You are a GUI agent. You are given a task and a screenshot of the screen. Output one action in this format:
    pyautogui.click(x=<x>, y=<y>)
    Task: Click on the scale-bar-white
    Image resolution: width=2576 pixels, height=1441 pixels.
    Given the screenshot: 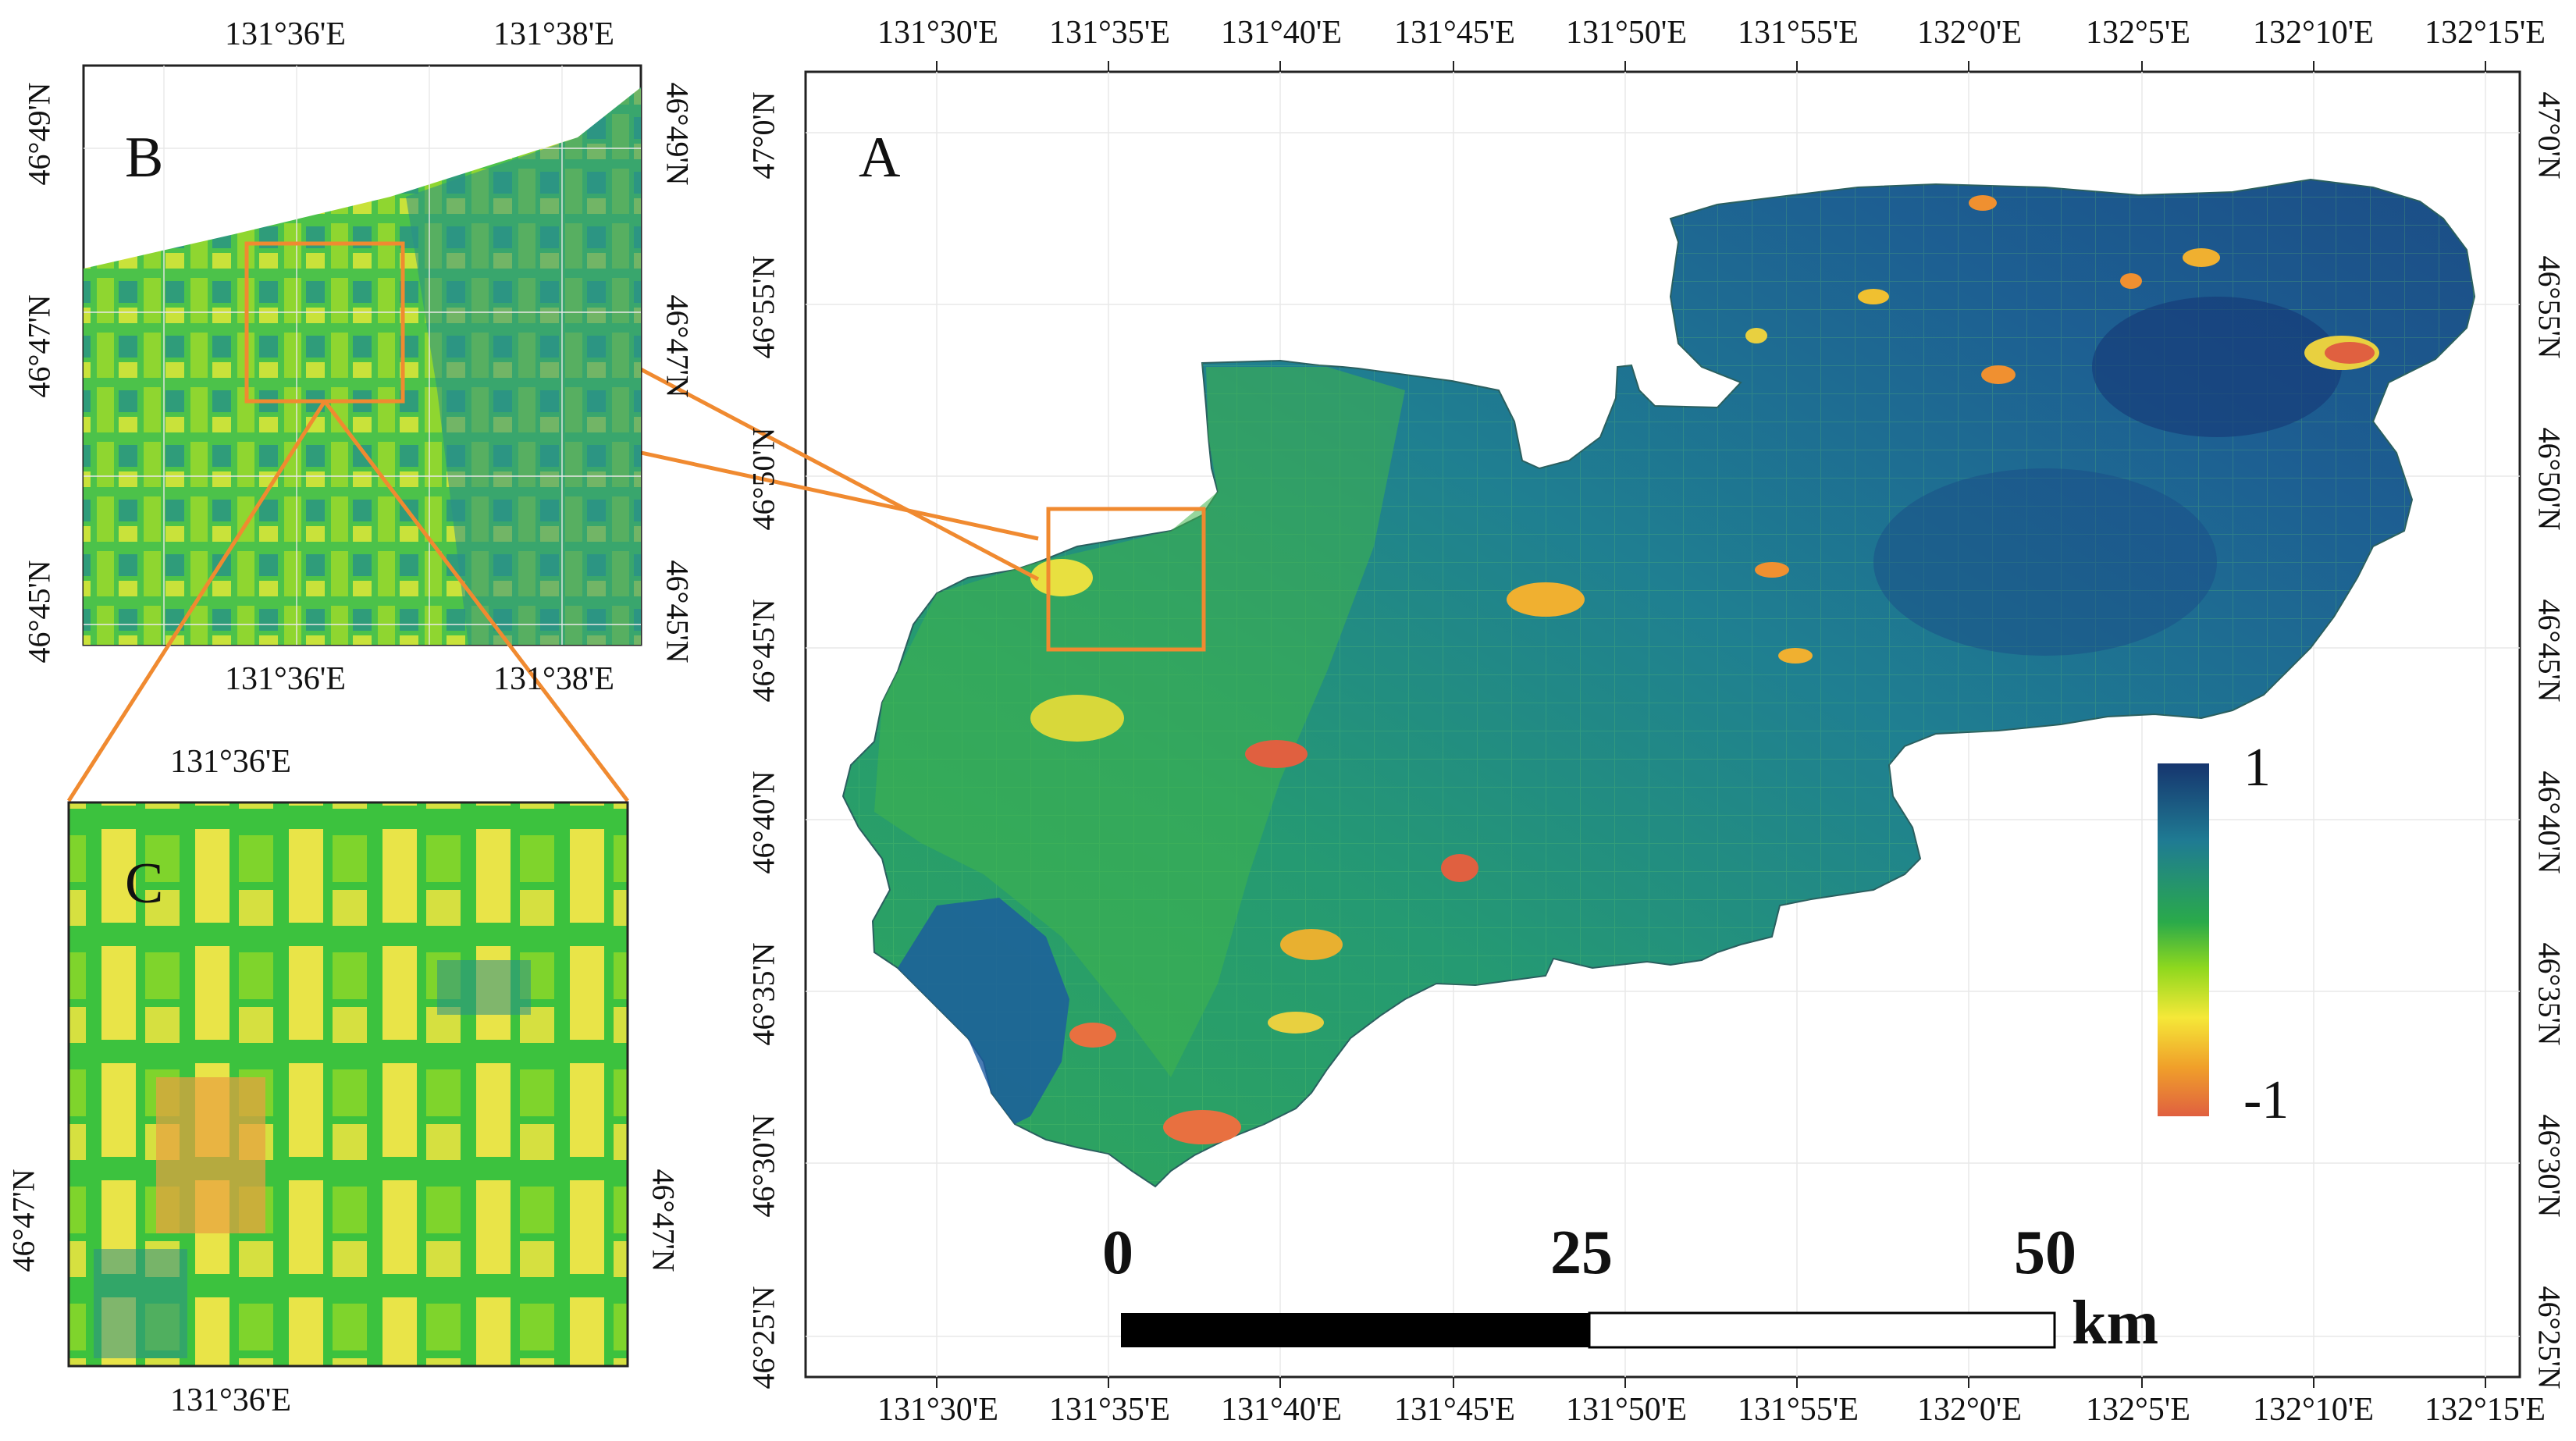 What is the action you would take?
    pyautogui.click(x=1822, y=1330)
    